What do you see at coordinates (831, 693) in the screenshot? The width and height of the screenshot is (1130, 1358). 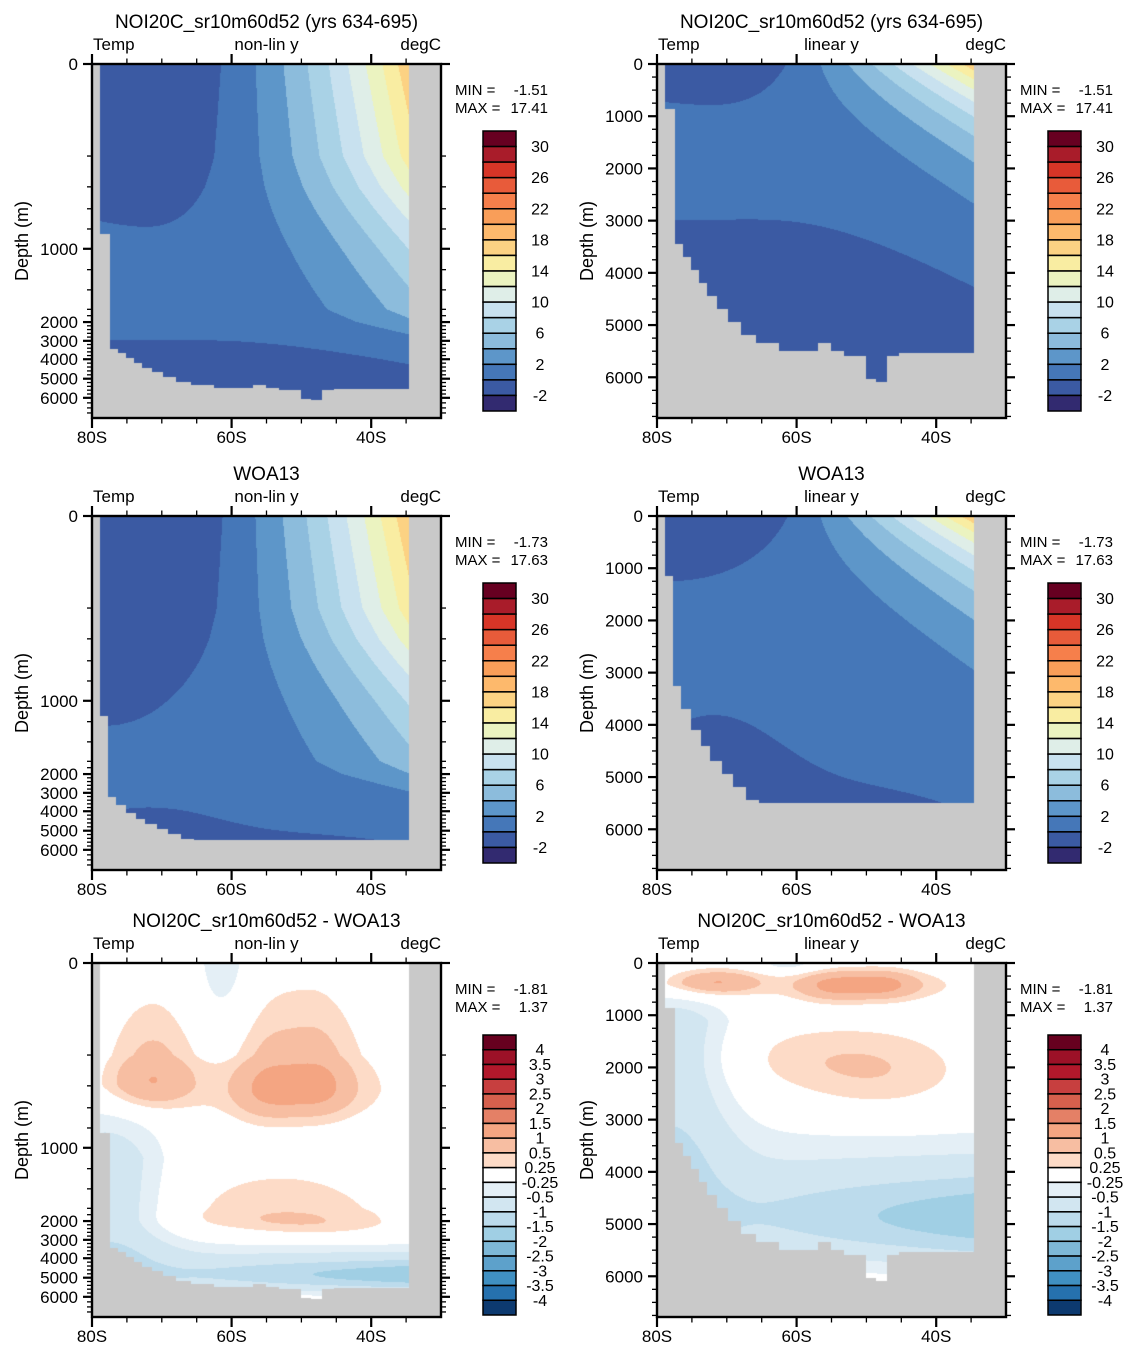 I see `contour-plot-woa13-linear` at bounding box center [831, 693].